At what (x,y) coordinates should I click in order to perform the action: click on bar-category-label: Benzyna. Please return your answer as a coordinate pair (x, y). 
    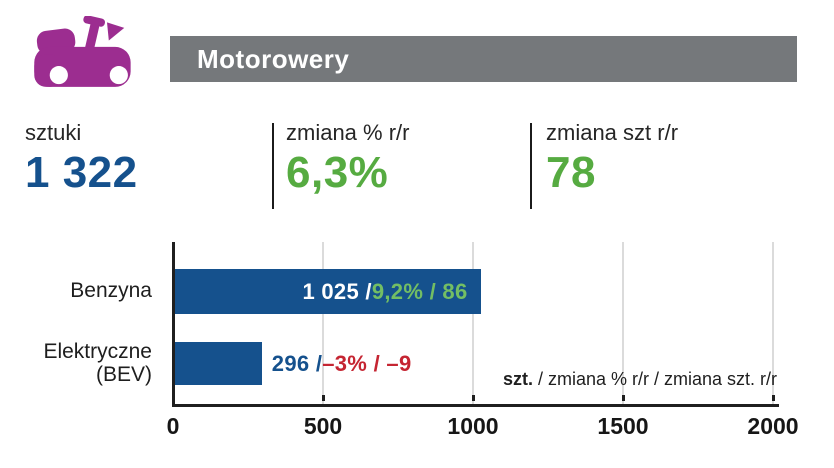
    Looking at the image, I should click on (76, 290).